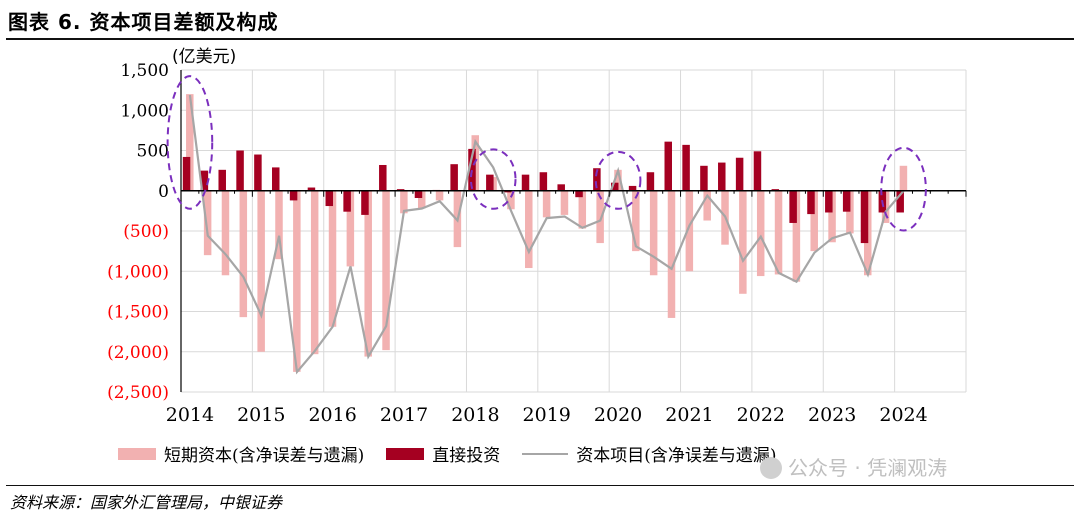 Image resolution: width=1080 pixels, height=515 pixels. I want to click on y-tick-label: (1,000), so click(138, 272).